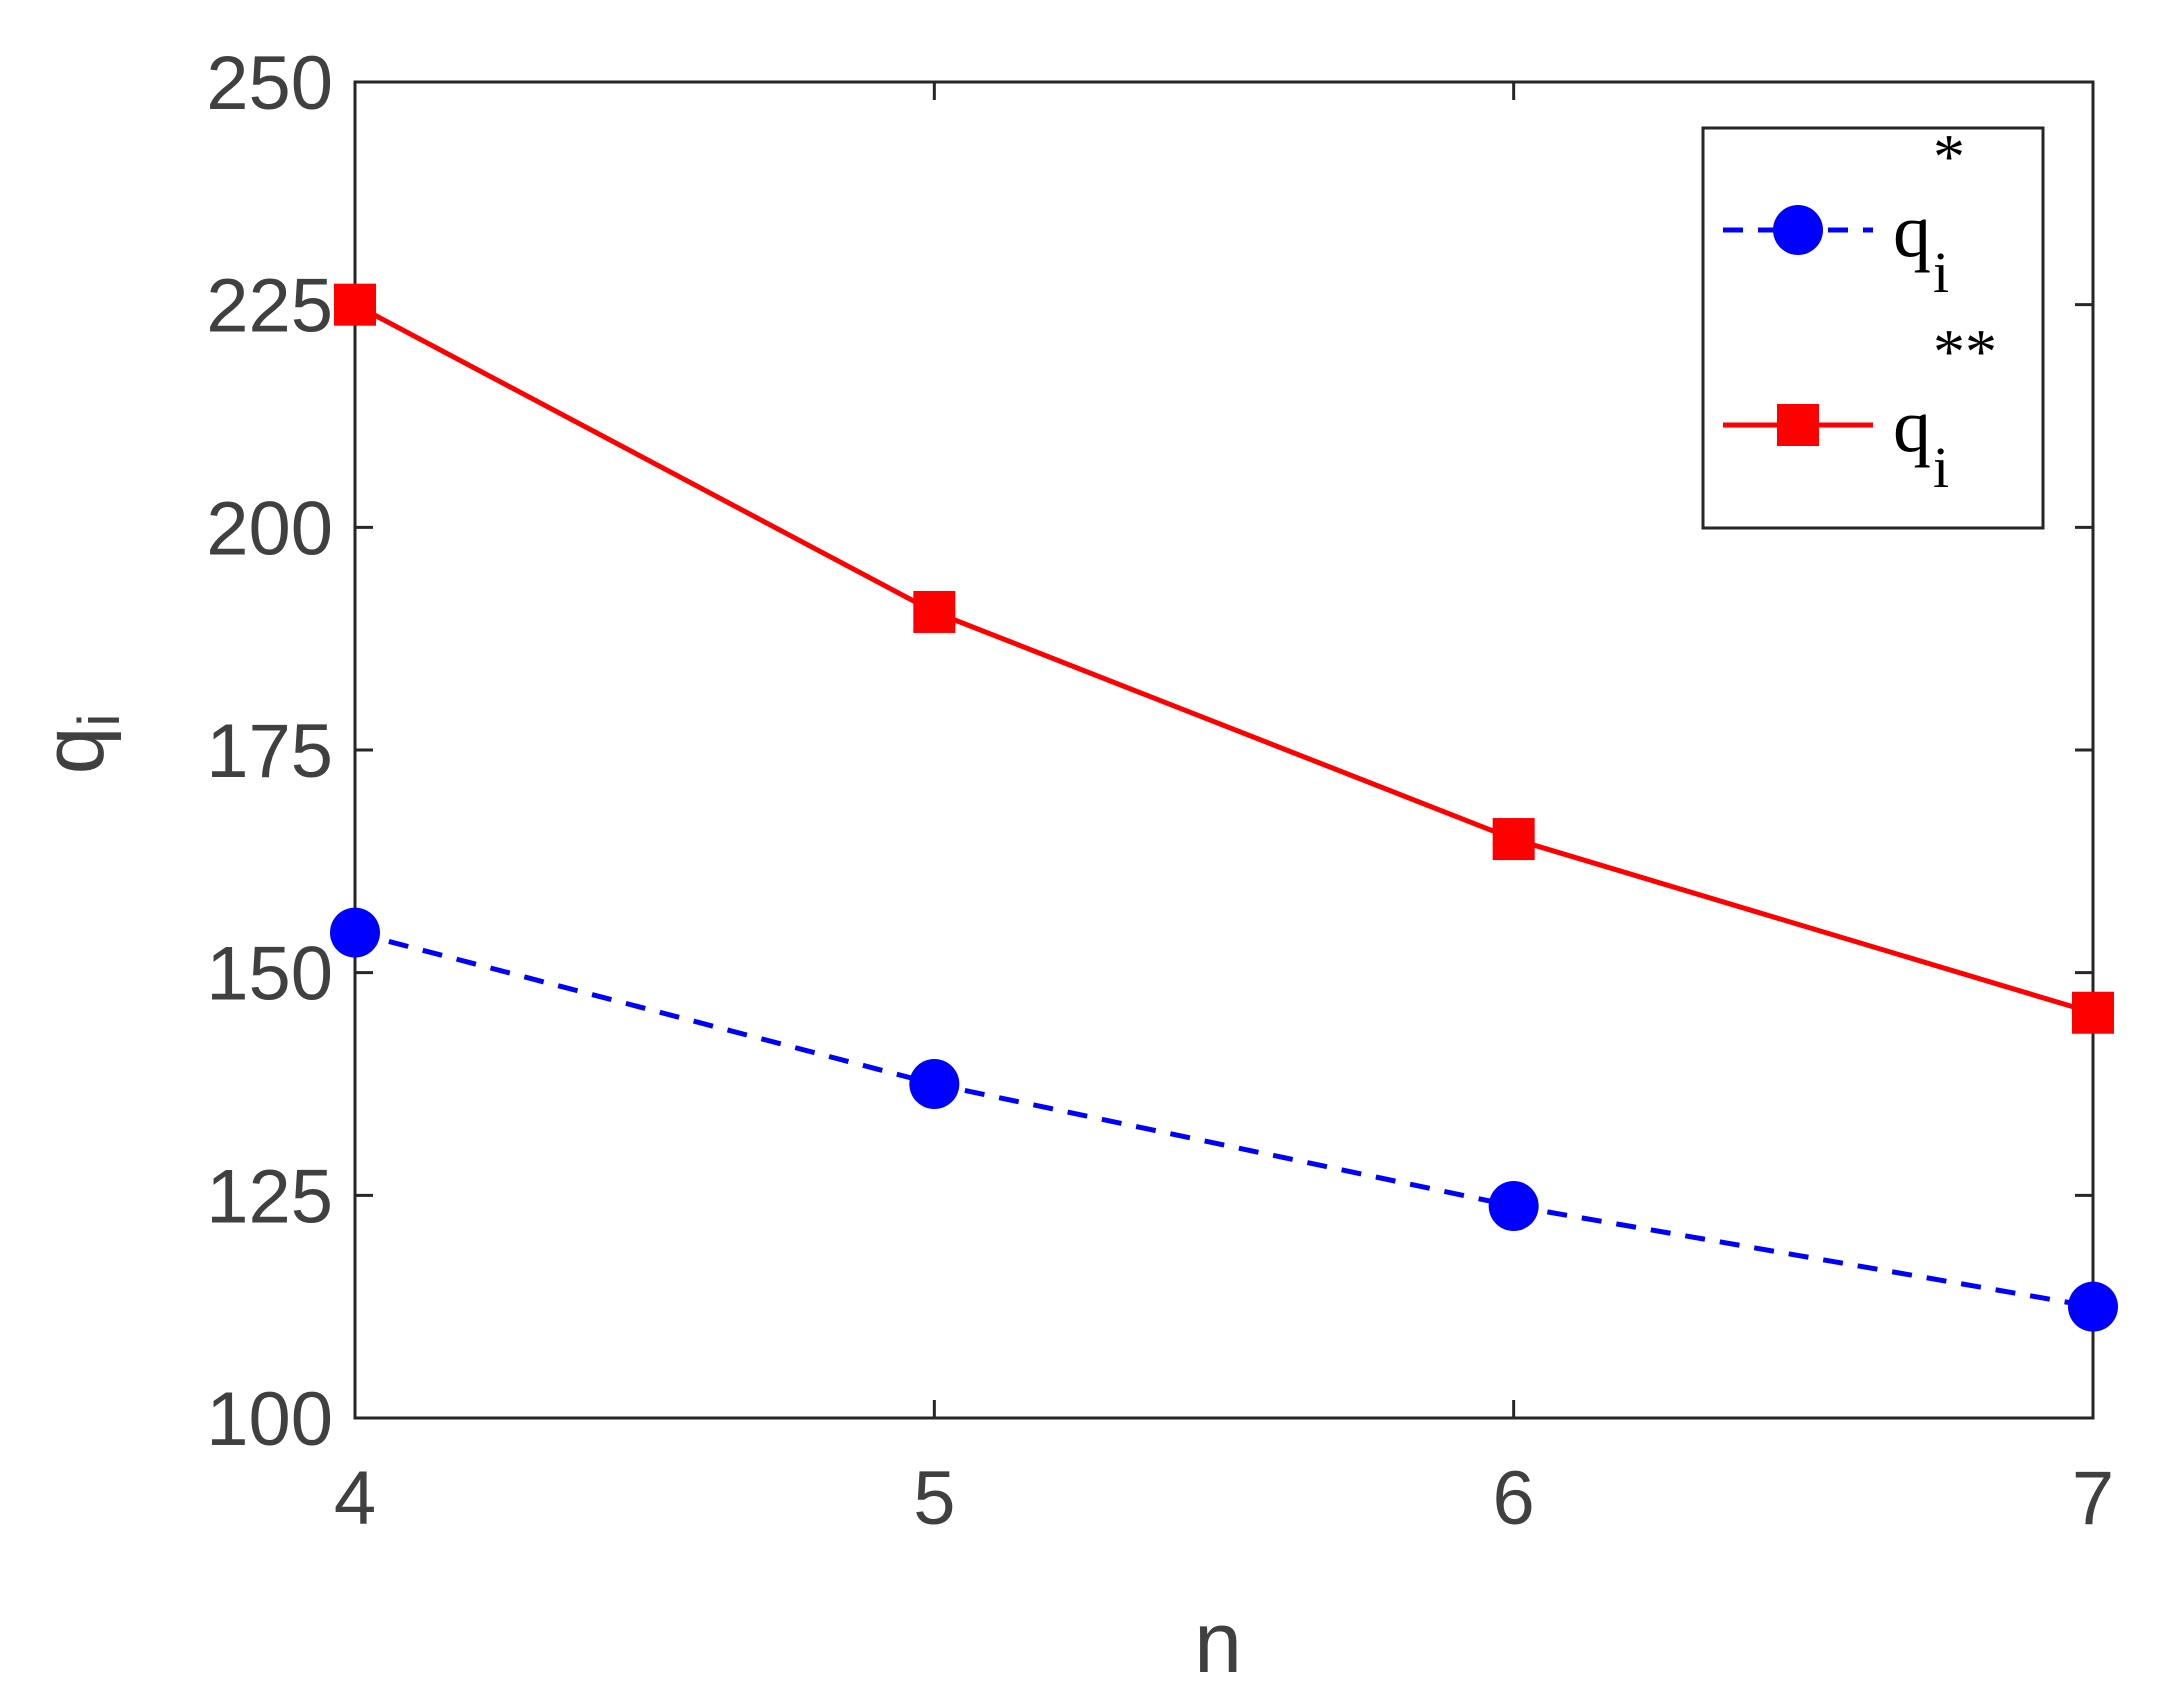  I want to click on legend-entry-2: q i **, so click(1860, 408).